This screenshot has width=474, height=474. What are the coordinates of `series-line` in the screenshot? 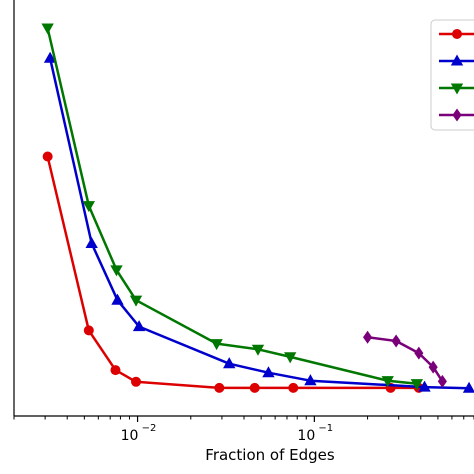 It's located at (405, 359).